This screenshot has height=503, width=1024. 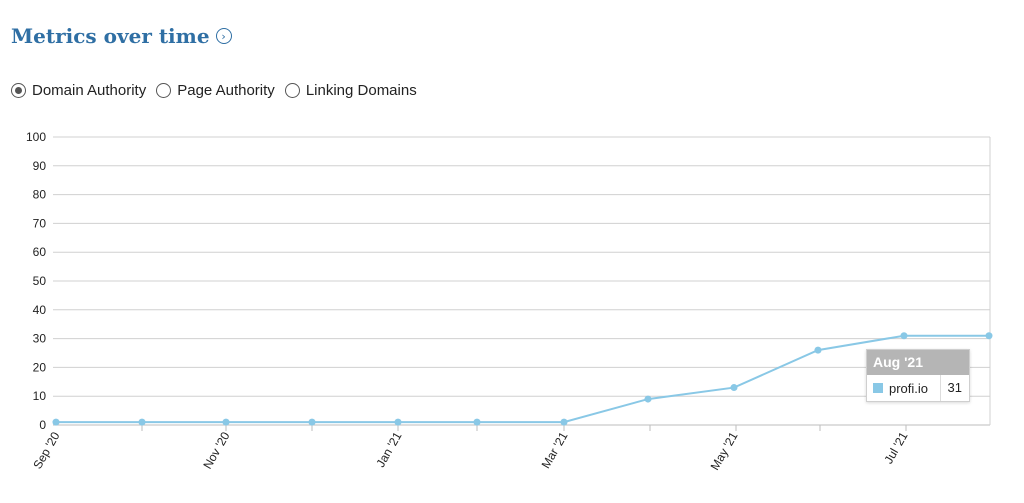 I want to click on page-title-text: Metrics over time, so click(x=110, y=36).